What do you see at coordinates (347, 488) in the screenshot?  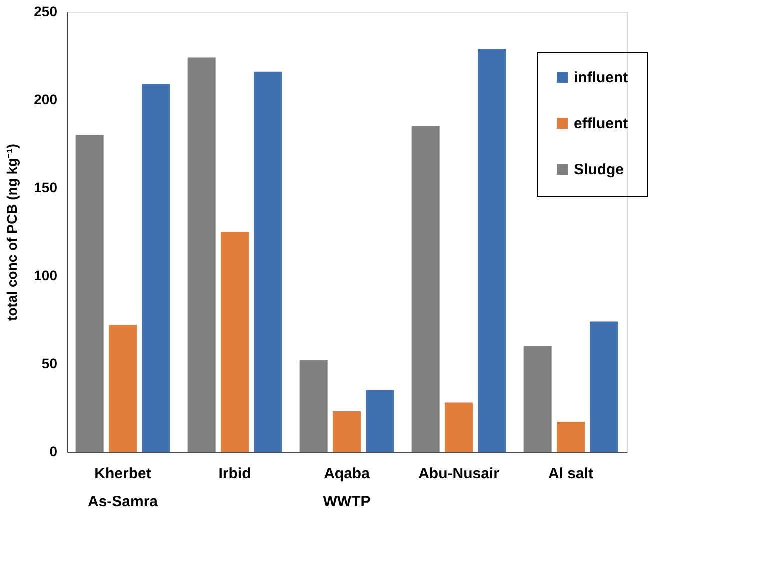 I see `x-tick-label: Aqaba WWTP` at bounding box center [347, 488].